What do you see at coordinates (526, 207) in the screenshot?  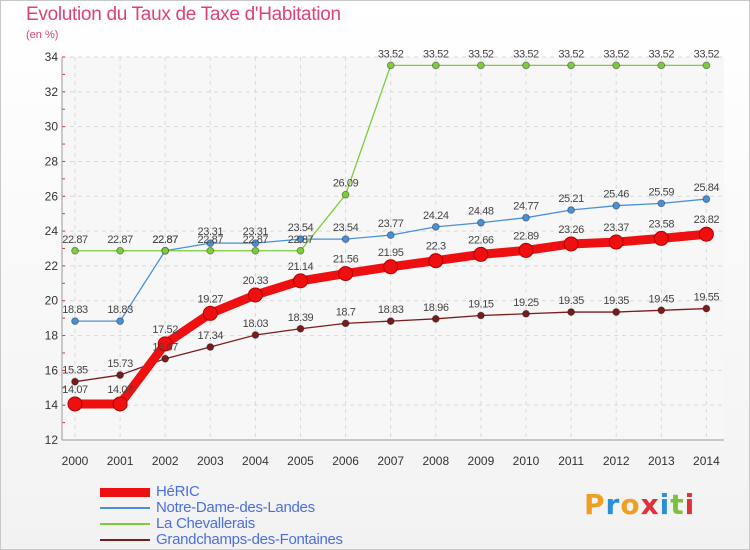 I see `data-label: 24.77` at bounding box center [526, 207].